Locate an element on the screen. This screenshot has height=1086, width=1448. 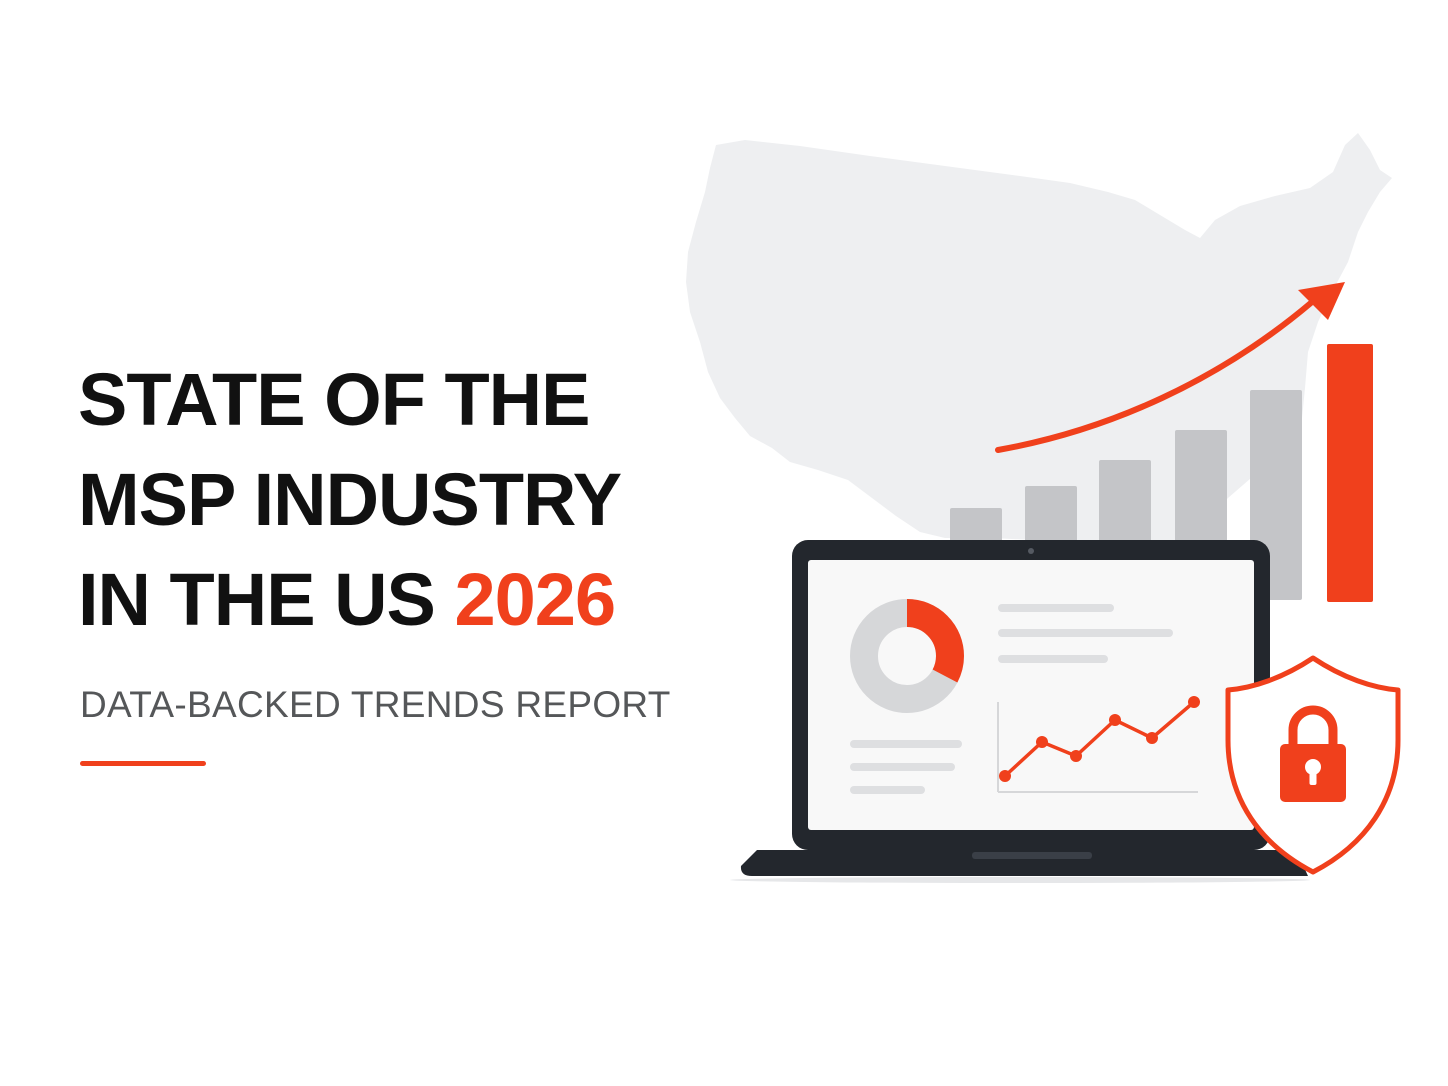
title-line-3: IN THE US 2026 is located at coordinates (349, 600).